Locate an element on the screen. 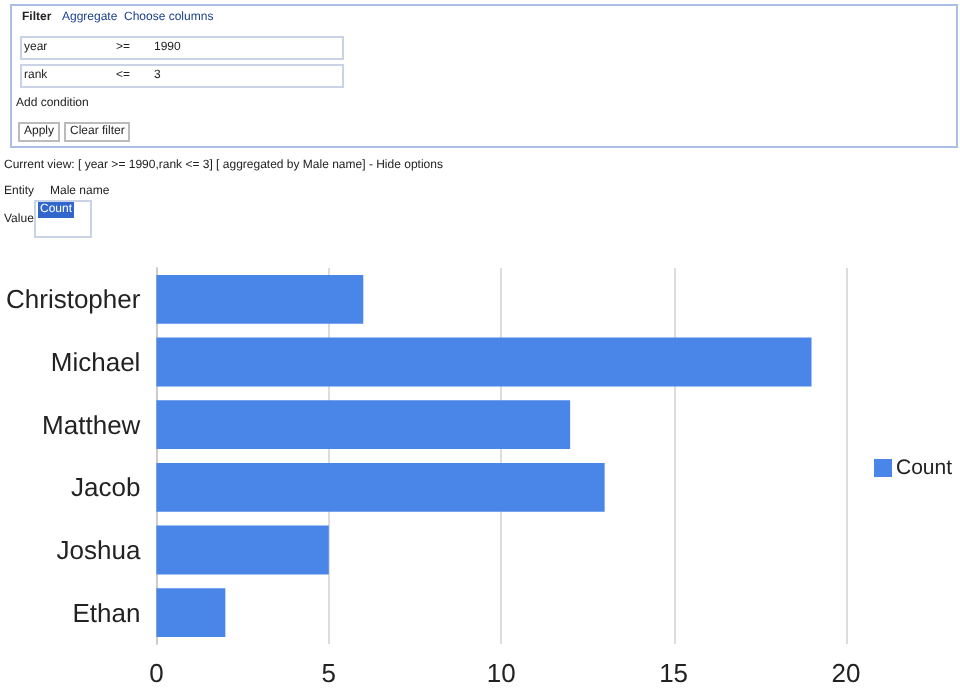 The width and height of the screenshot is (960, 696). y-tick-label: Christopher is located at coordinates (73, 299).